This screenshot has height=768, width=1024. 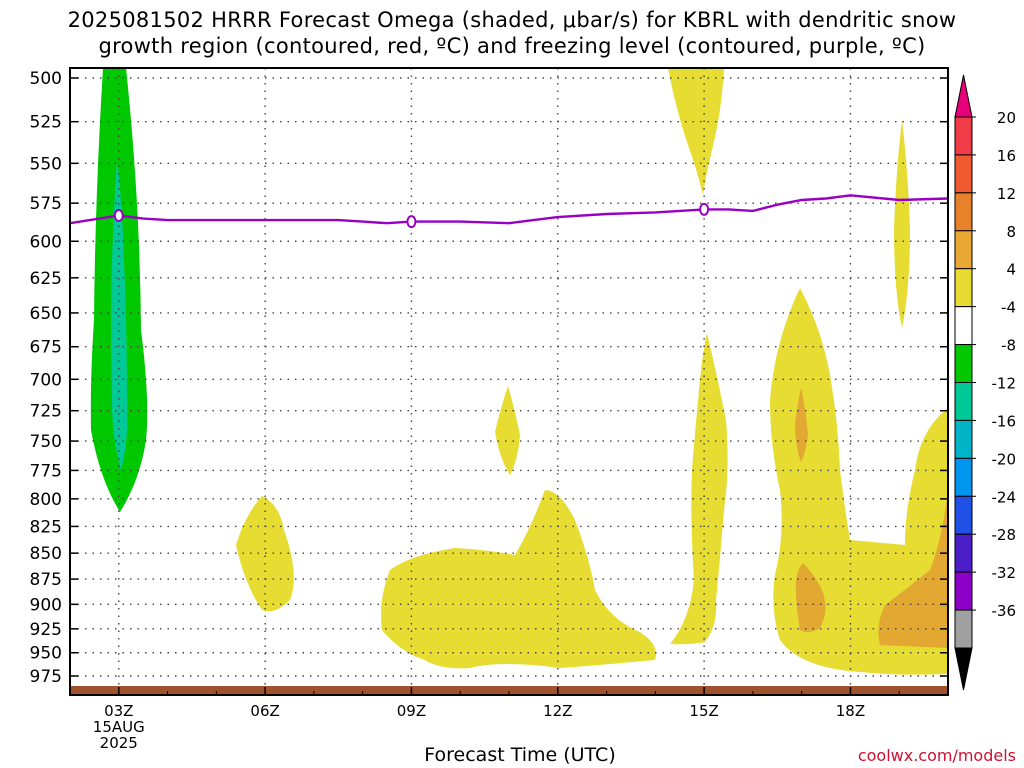 I want to click on y-tick-label: 550, so click(x=46, y=164).